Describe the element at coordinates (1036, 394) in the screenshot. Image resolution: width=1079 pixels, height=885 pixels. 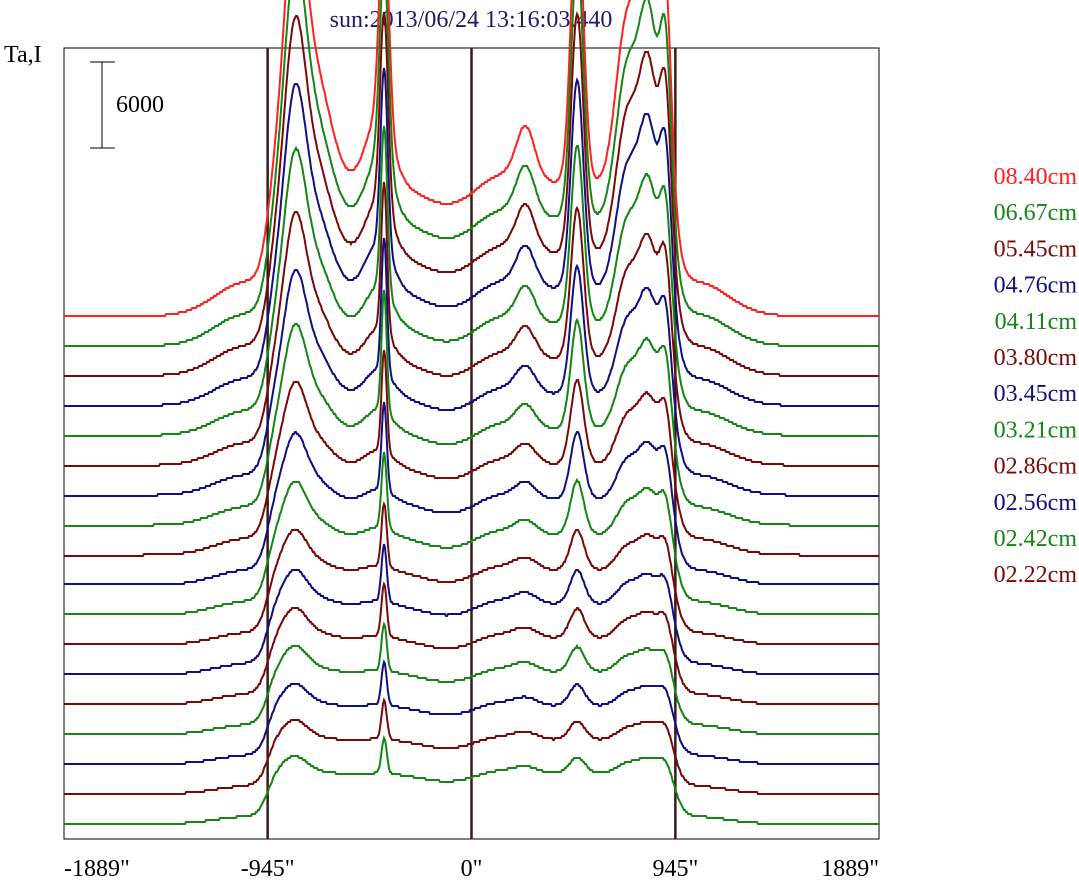
I see `legend-entry: 03.45cm` at that location.